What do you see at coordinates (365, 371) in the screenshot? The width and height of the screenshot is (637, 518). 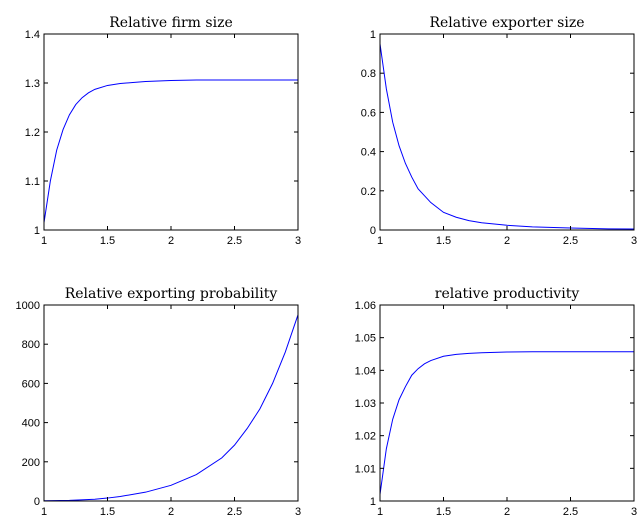 I see `y-tick-label: 1.04` at bounding box center [365, 371].